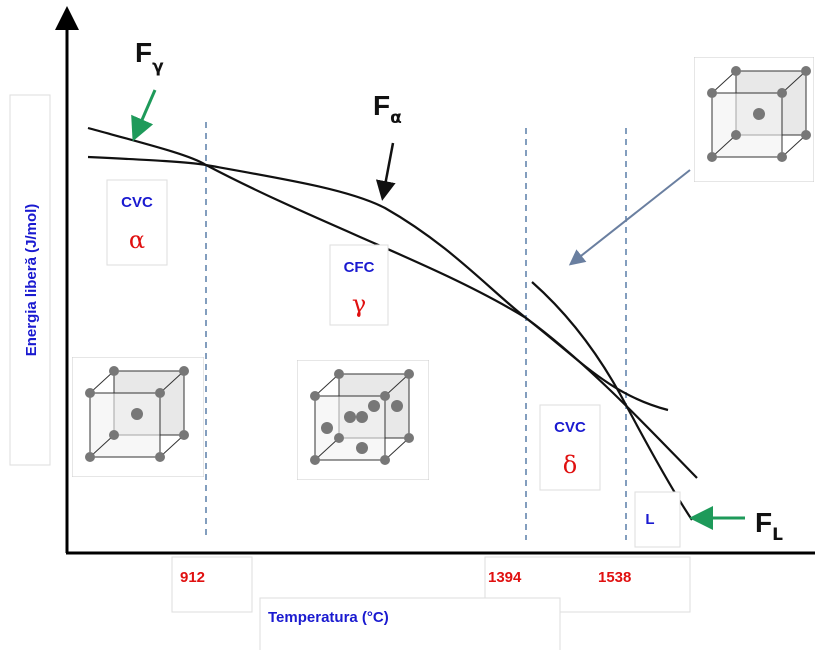  I want to click on curve-subscript: γ, so click(158, 67).